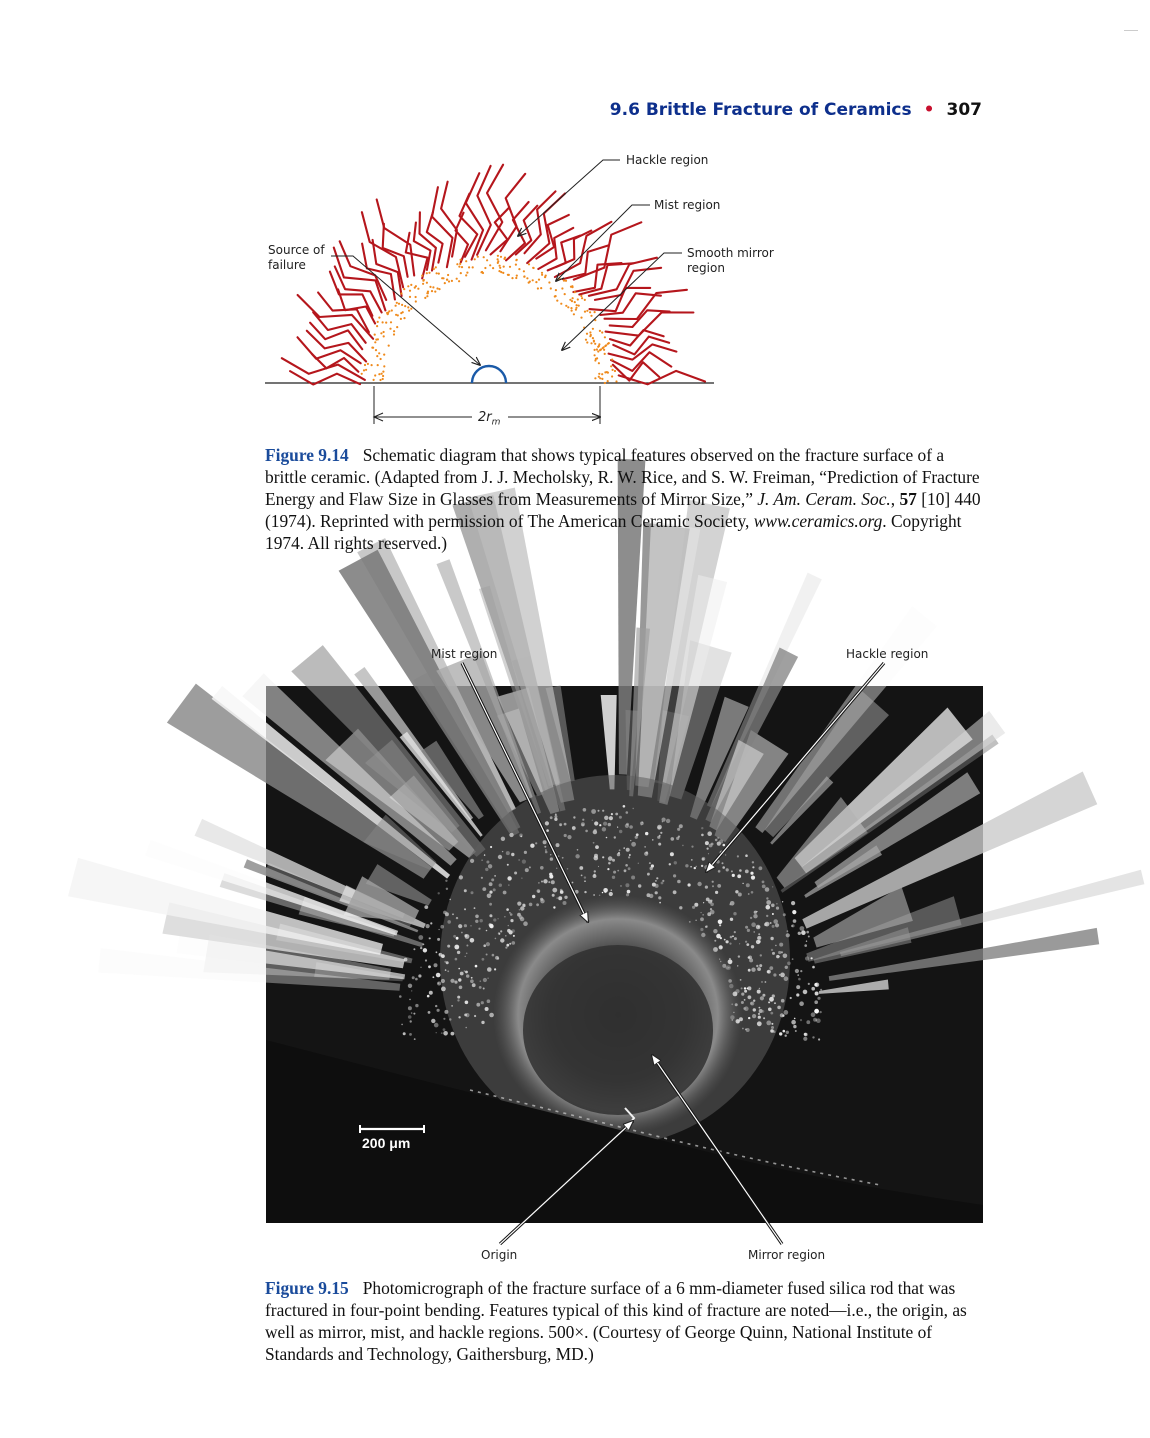  I want to click on scale-bar-label: 200 μm, so click(386, 1143).